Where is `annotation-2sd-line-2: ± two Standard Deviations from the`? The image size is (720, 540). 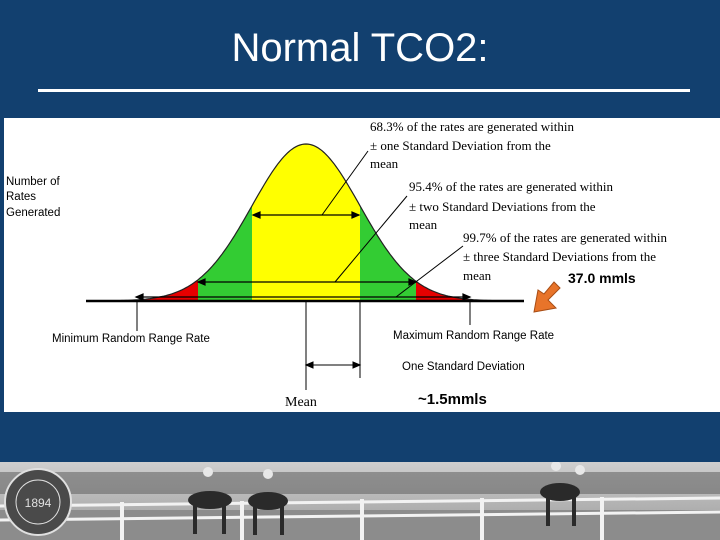 annotation-2sd-line-2: ± two Standard Deviations from the is located at coordinates (502, 206).